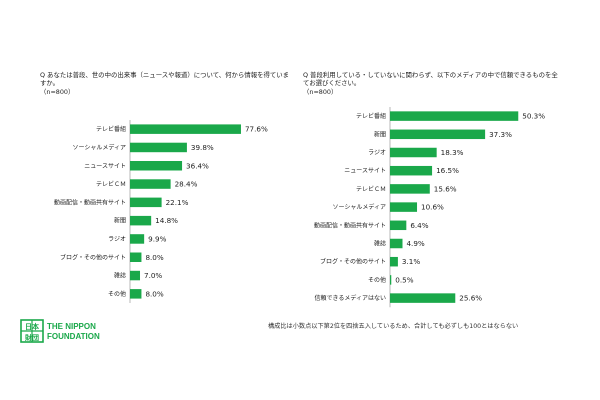  I want to click on logo-text-line2: FOUNDATION, so click(73, 336).